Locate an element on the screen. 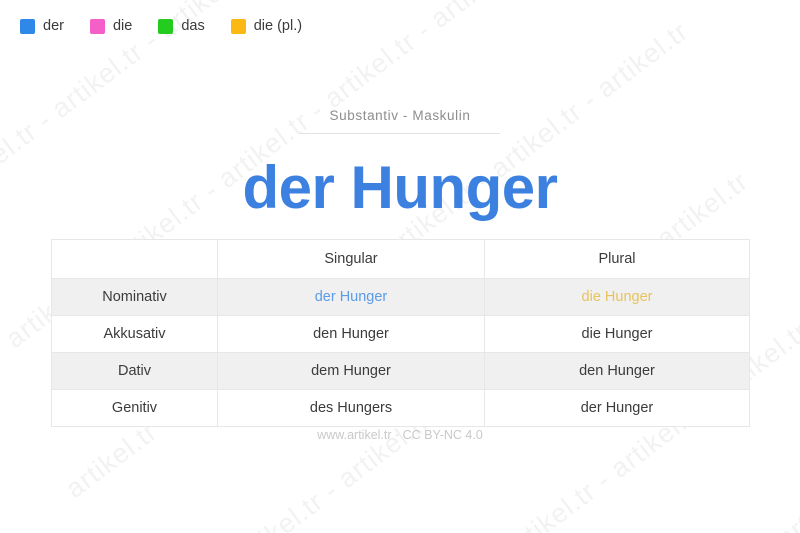 The height and width of the screenshot is (533, 800). legend-item-das: das is located at coordinates (181, 26).